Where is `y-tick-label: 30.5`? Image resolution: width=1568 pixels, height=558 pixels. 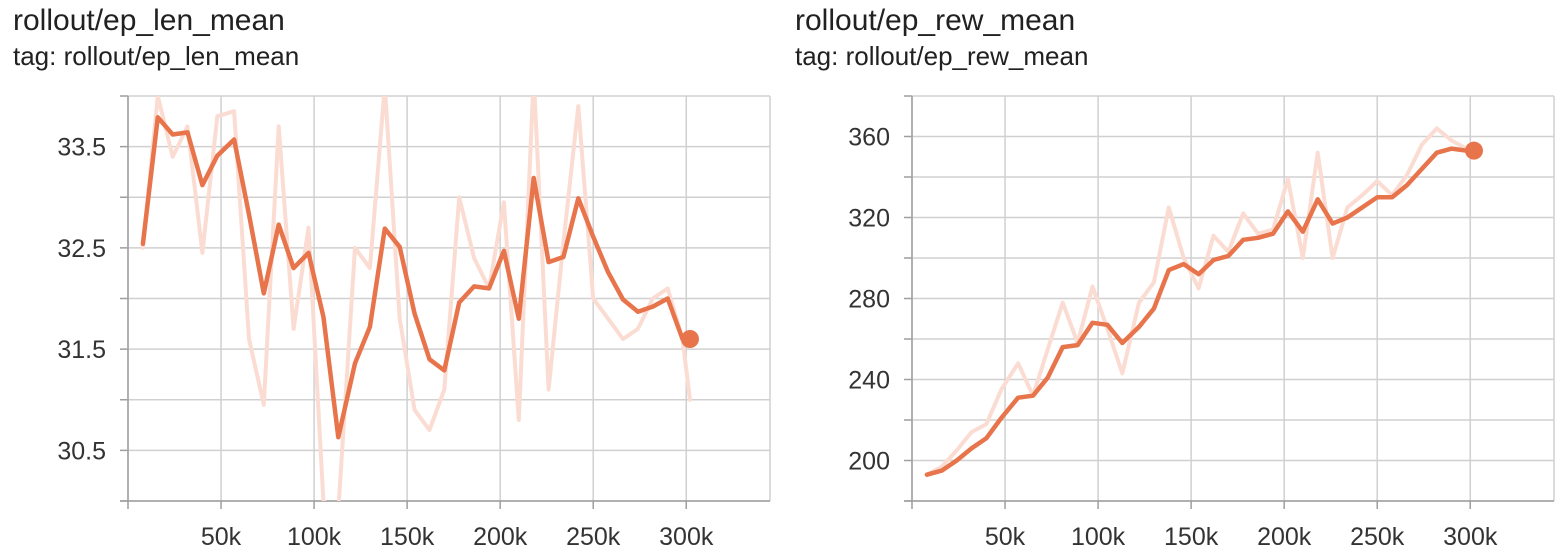
y-tick-label: 30.5 is located at coordinates (81, 451).